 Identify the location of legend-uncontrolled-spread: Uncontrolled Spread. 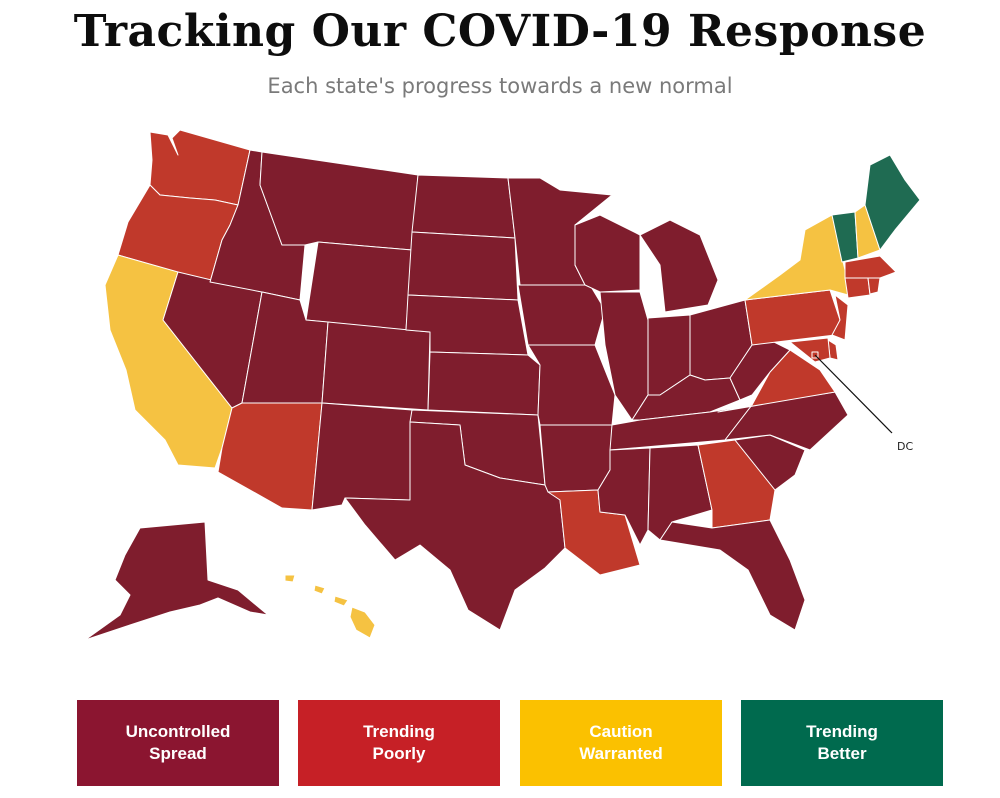
(178, 743).